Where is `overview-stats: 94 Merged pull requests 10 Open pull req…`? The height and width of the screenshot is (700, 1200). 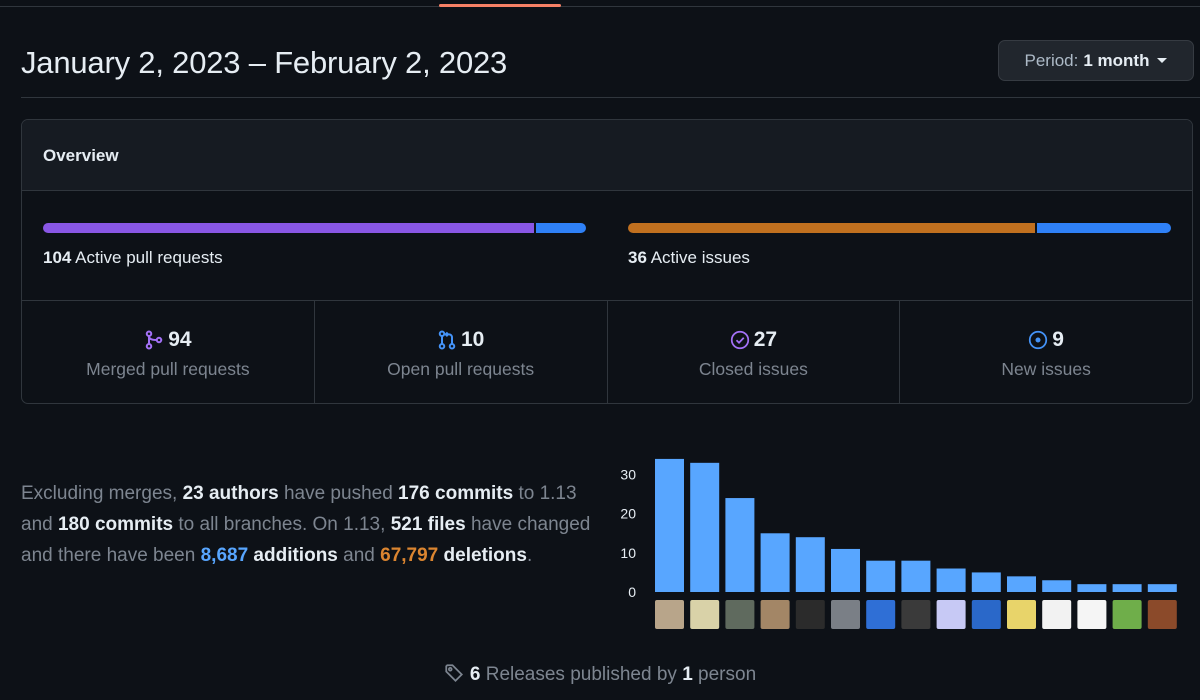 overview-stats: 94 Merged pull requests 10 Open pull req… is located at coordinates (607, 352).